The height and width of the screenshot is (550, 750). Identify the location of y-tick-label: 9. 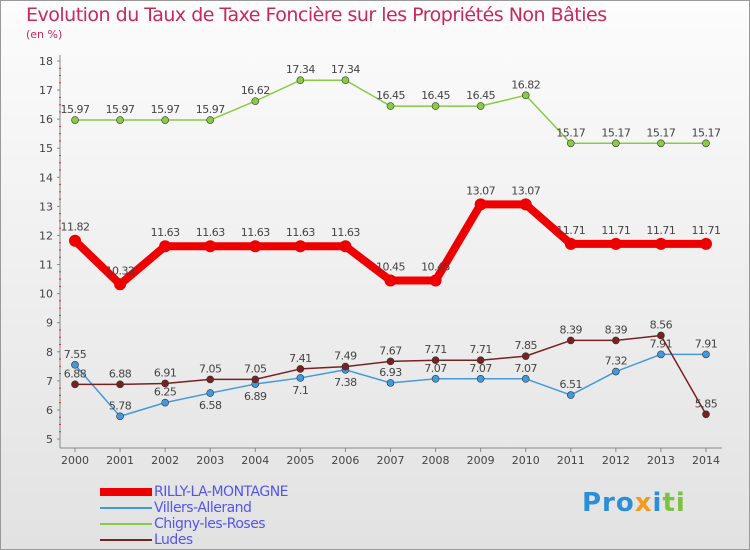
(49, 323).